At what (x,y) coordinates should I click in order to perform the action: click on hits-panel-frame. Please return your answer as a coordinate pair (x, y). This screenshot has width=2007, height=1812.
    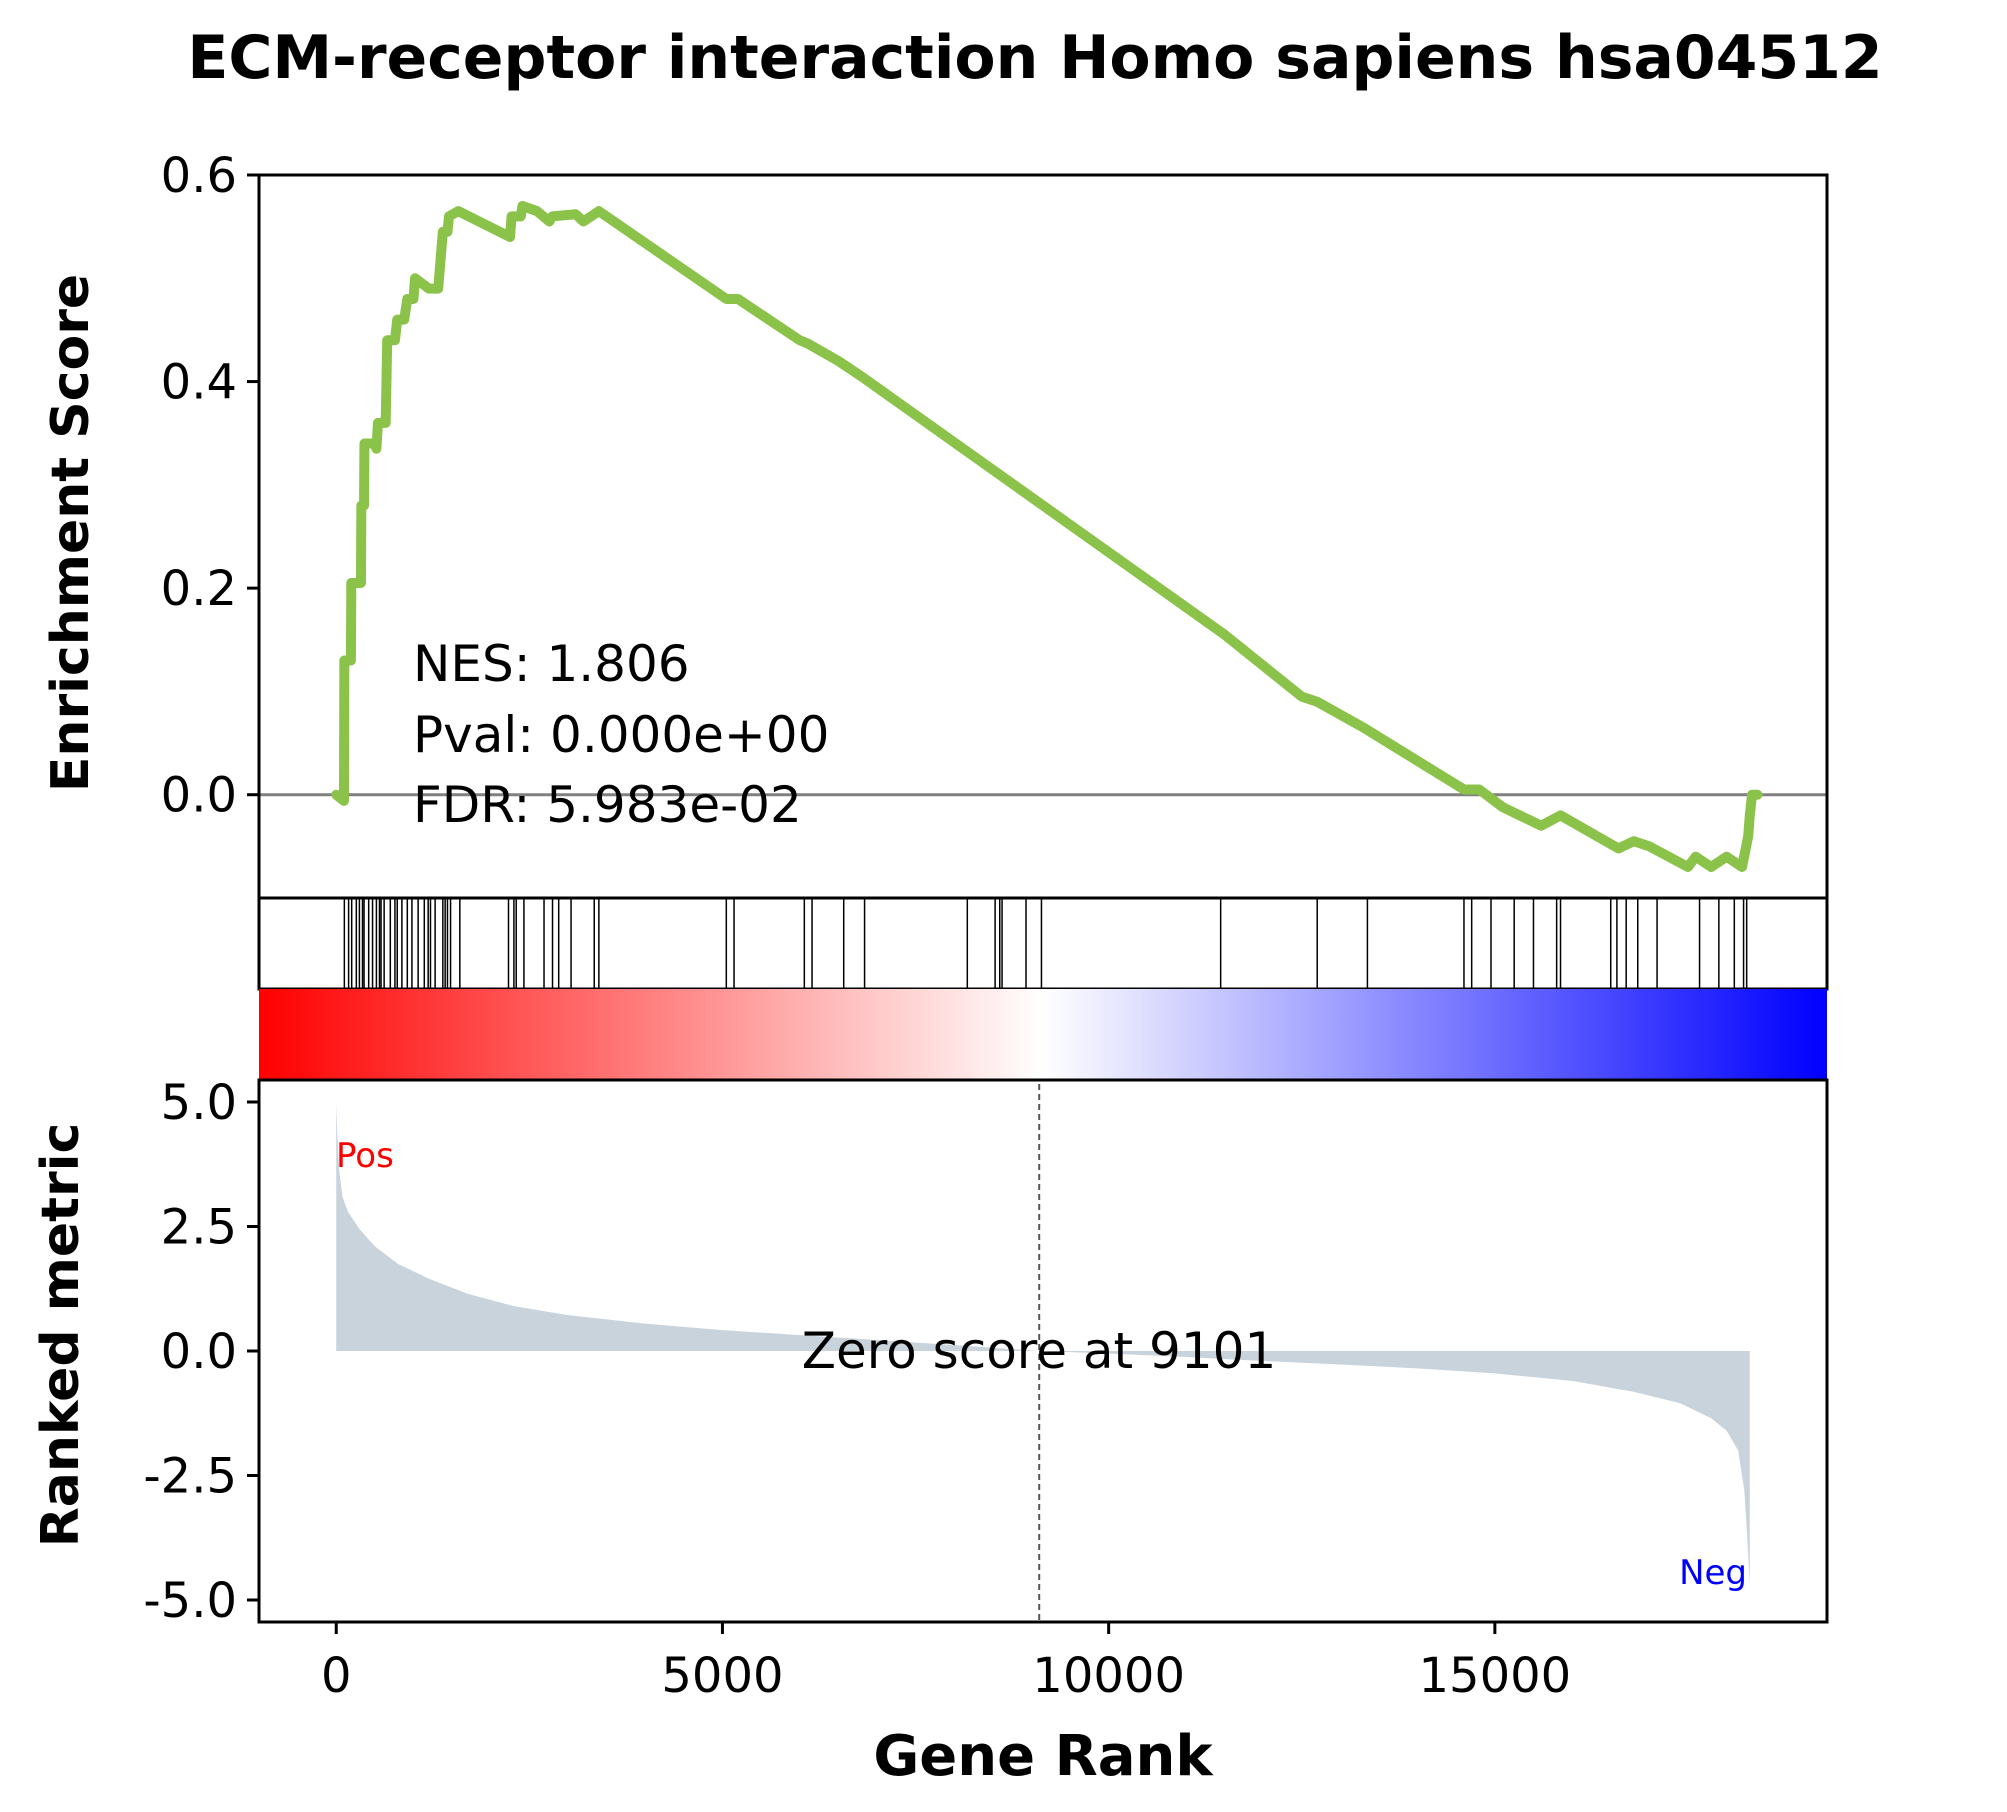
    Looking at the image, I should click on (1043, 943).